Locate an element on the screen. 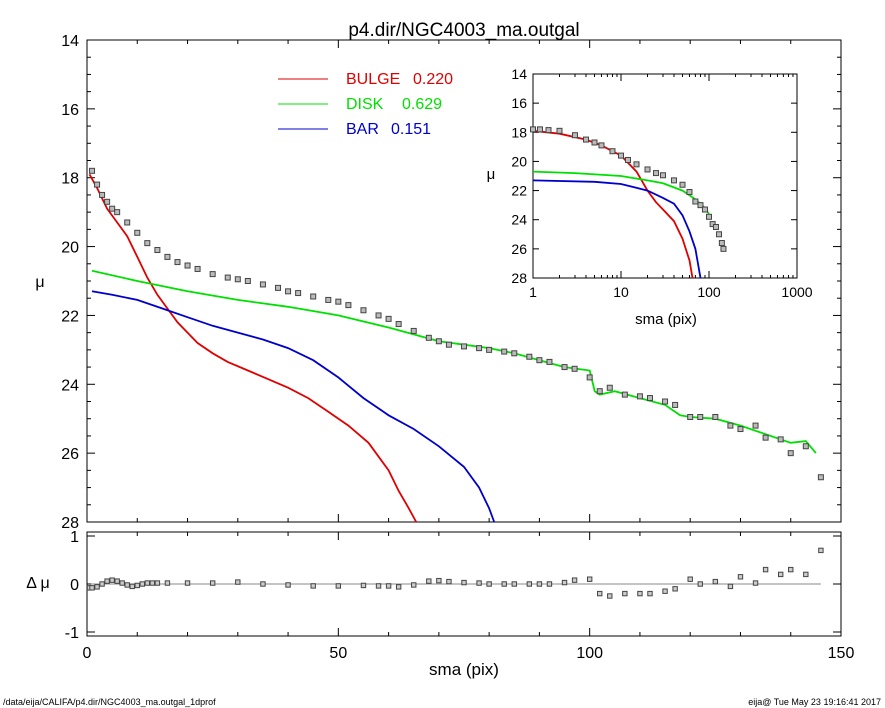 This screenshot has width=885, height=708. legend: BULGE 0.220 DISK 0.629 BAR 0.151 is located at coordinates (365, 104).